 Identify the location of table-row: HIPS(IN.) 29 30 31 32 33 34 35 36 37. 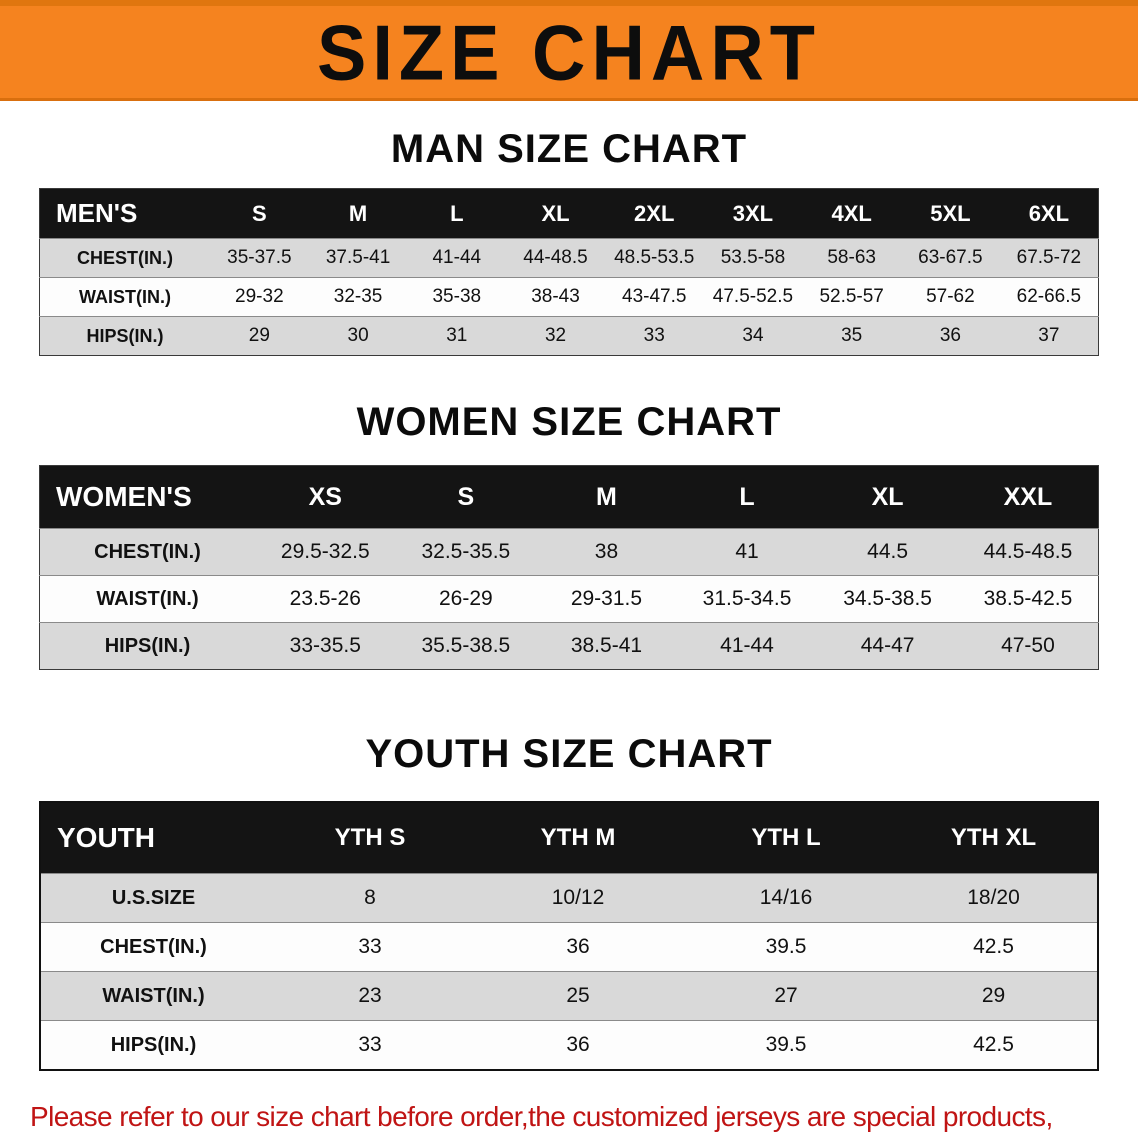
(569, 336).